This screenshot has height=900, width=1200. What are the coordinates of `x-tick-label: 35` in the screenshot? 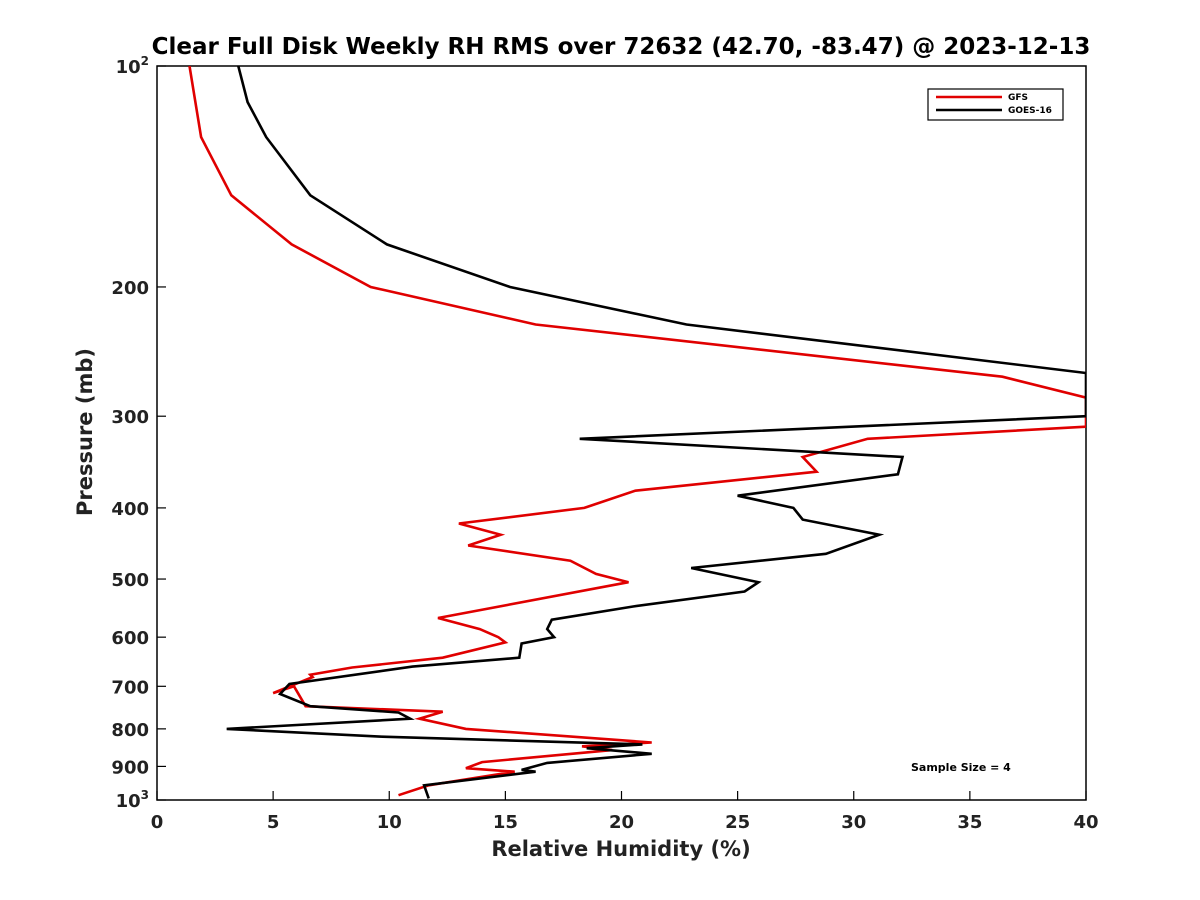 It's located at (969, 822).